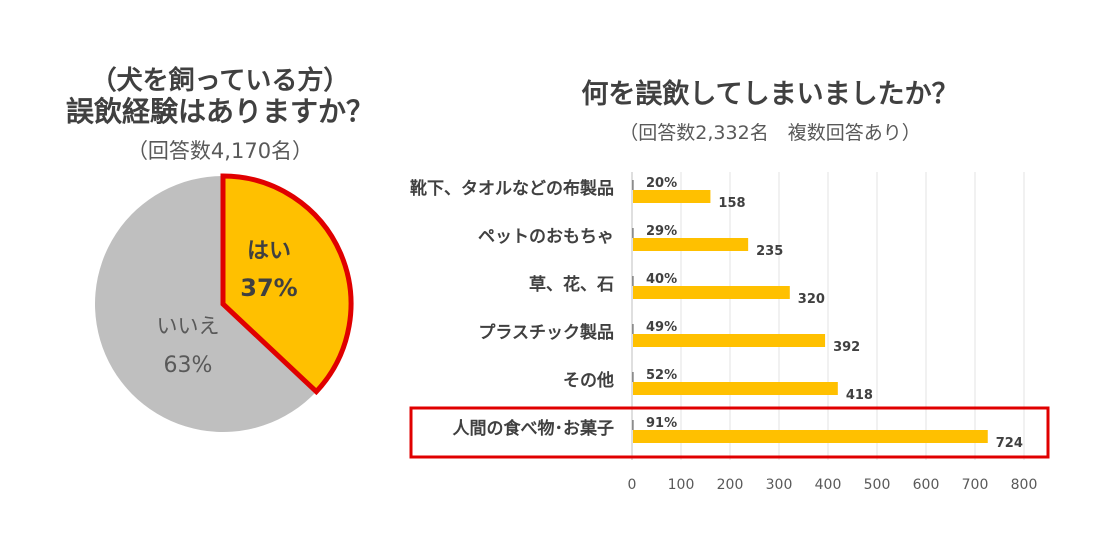 The width and height of the screenshot is (1100, 550). I want to click on x-tick-label: 600, so click(926, 485).